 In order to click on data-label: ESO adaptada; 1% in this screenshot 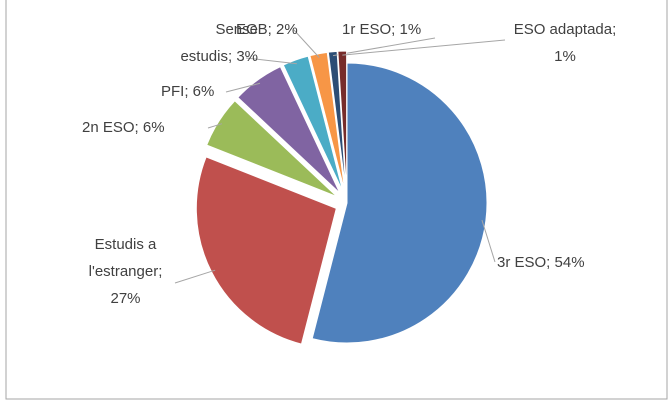, I will do `click(565, 43)`.